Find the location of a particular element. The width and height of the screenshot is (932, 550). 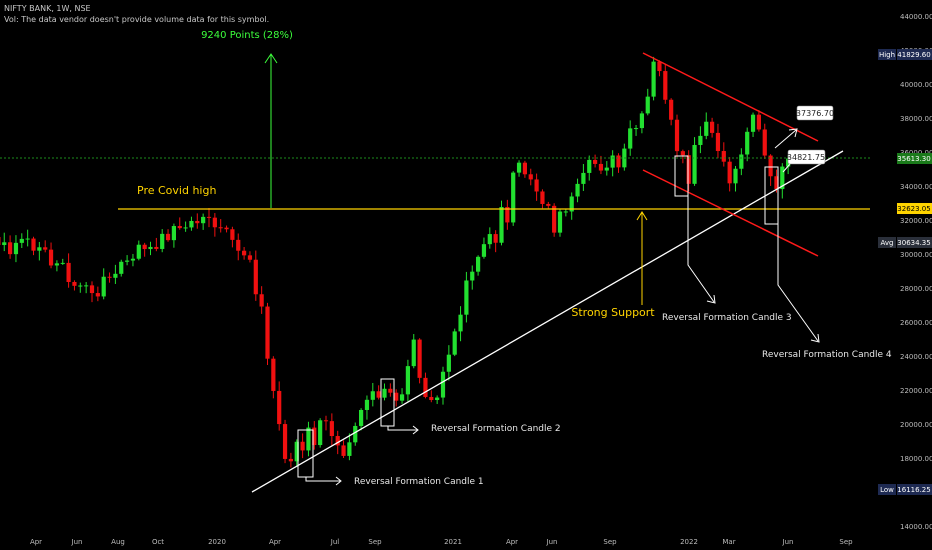

candle1-arrow-head is located at coordinates (338, 481).